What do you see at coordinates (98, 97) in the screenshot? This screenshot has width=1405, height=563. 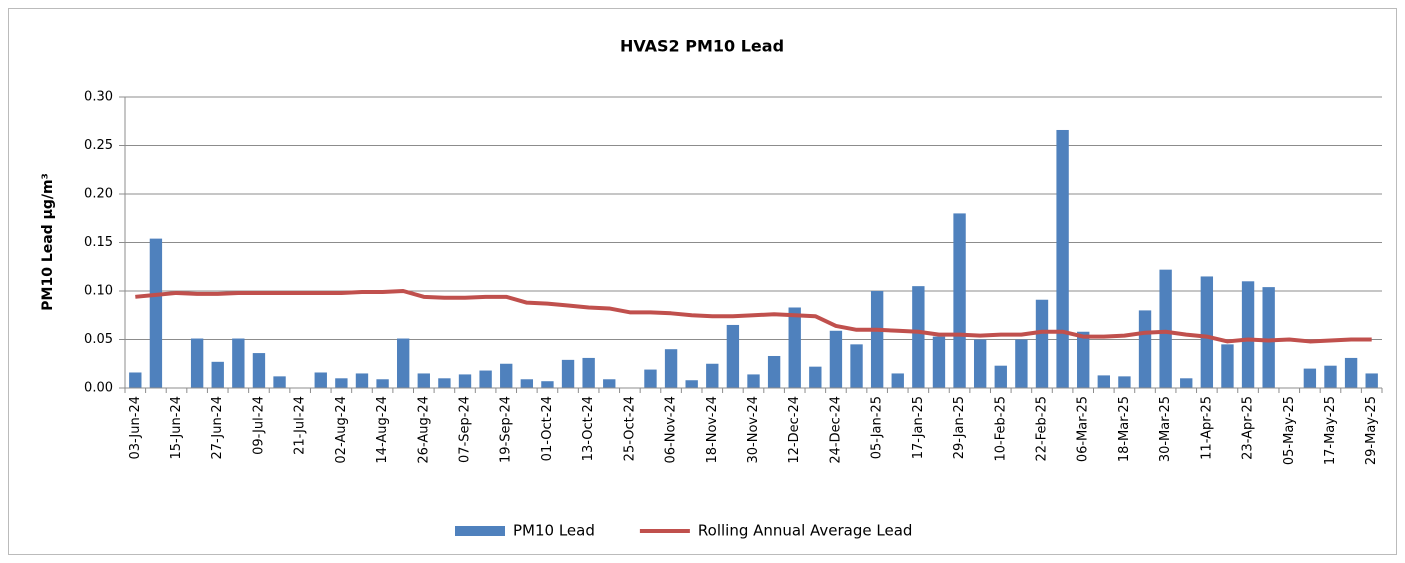 I see `y-tick-label: 0.30` at bounding box center [98, 97].